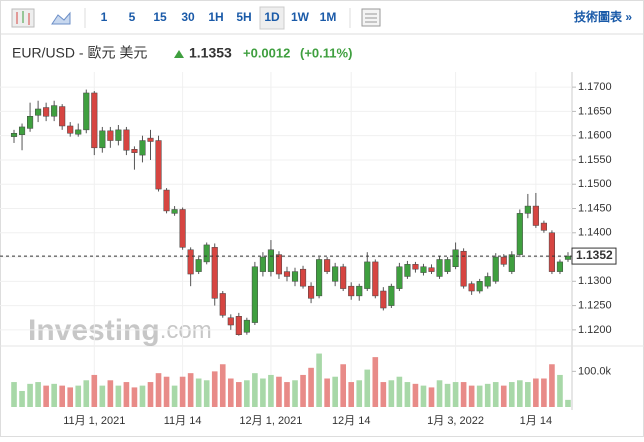 This screenshot has width=644, height=442. What do you see at coordinates (328, 17) in the screenshot?
I see `interval-button: 1M` at bounding box center [328, 17].